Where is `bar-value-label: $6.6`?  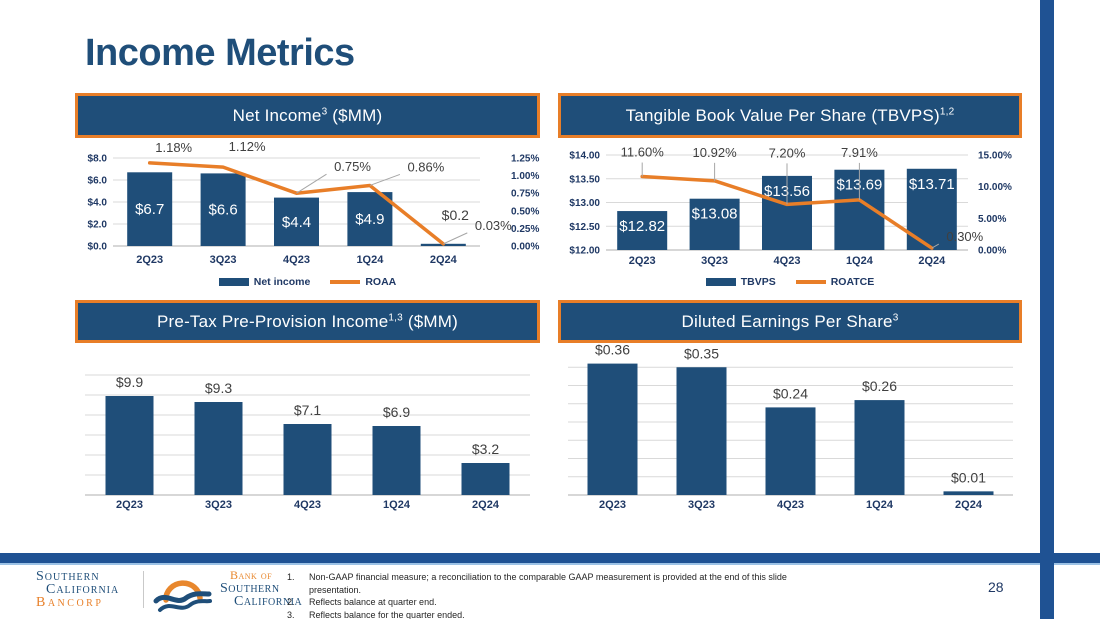
bar-value-label: $6.6 is located at coordinates (222, 210).